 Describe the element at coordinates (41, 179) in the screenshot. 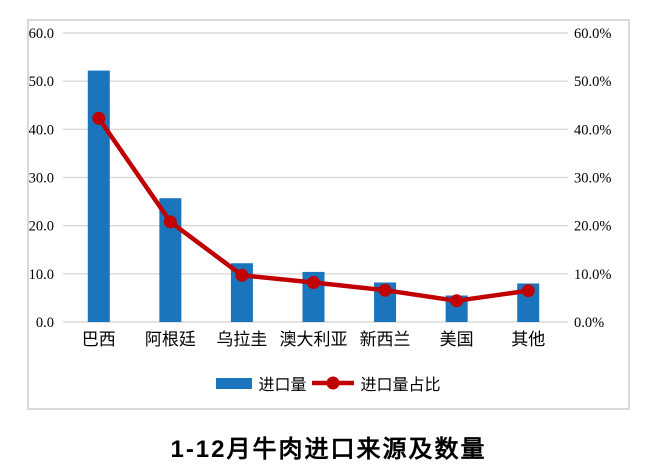

I see `left-axis-tick-label: 30.0` at that location.